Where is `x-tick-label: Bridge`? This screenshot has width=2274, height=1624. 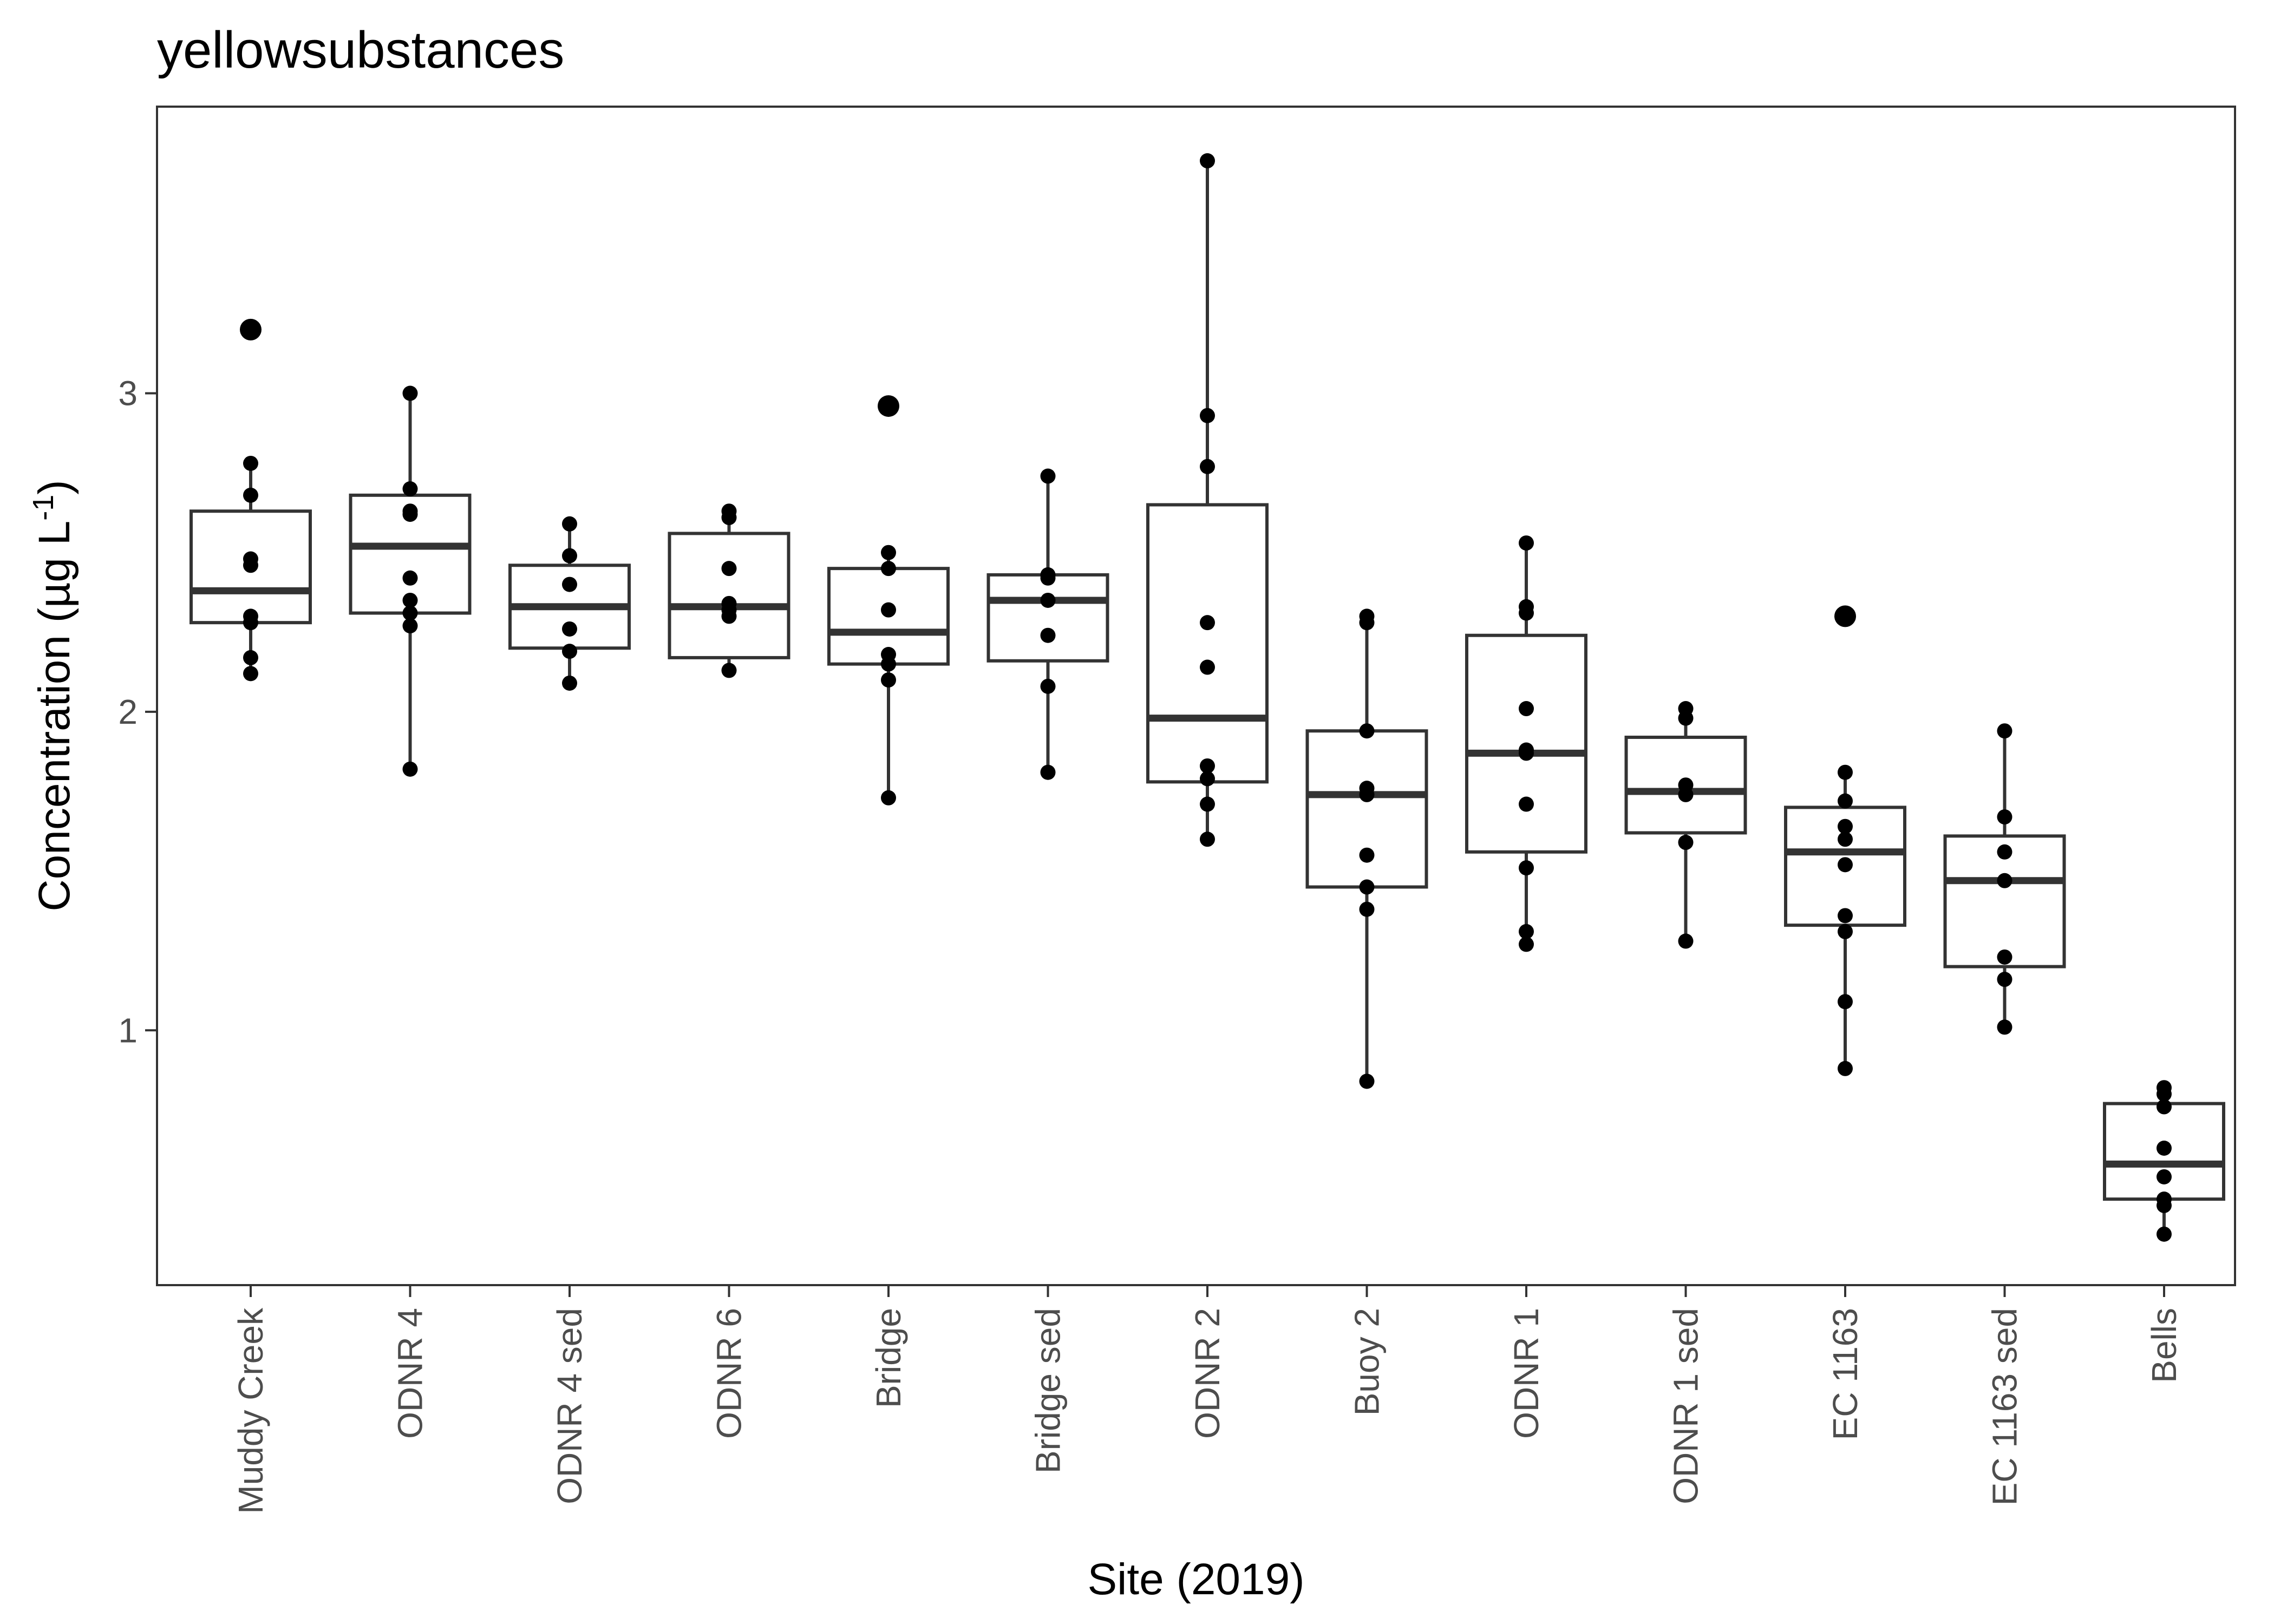
x-tick-label: Bridge is located at coordinates (889, 1358).